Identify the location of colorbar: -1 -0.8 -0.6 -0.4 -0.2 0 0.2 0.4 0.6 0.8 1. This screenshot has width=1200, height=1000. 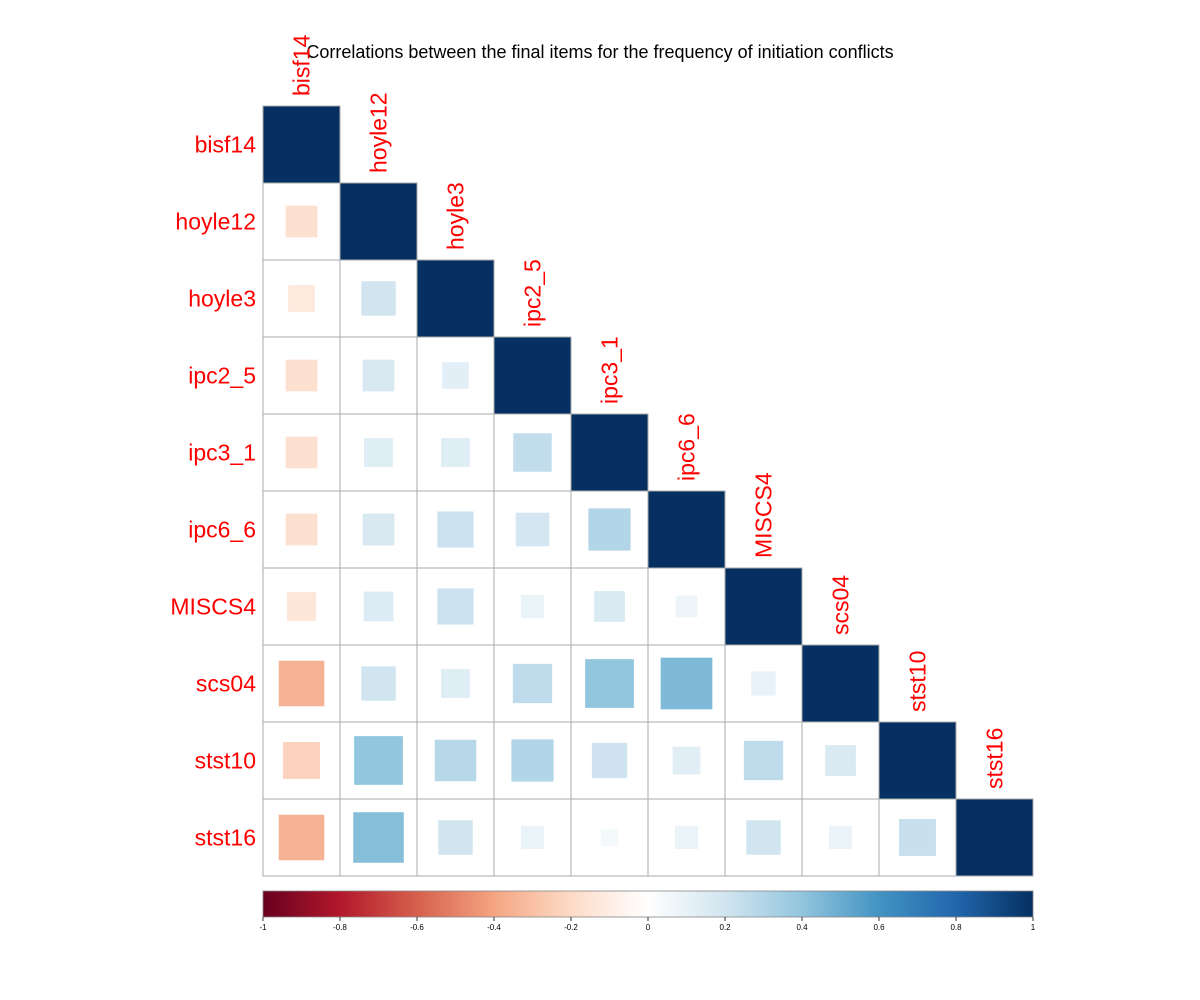
(647, 911).